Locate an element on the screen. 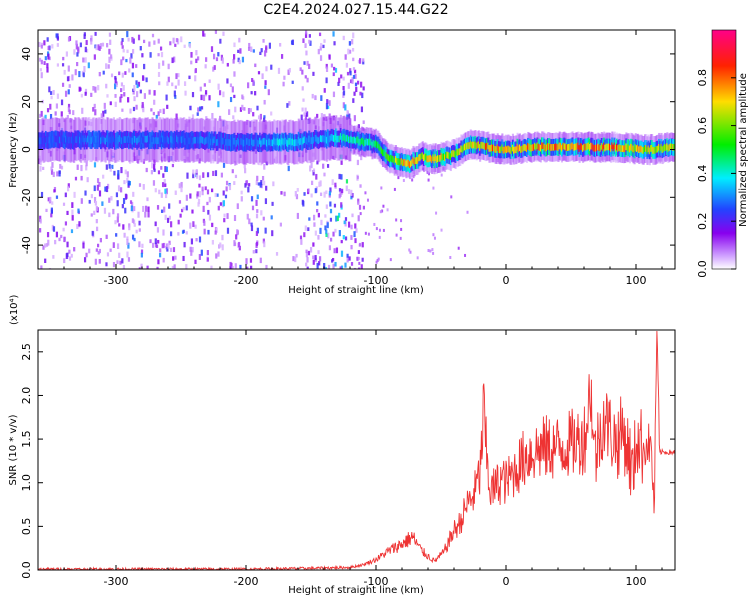 This screenshot has width=750, height=600. y-tick-label: 40 is located at coordinates (26, 54).